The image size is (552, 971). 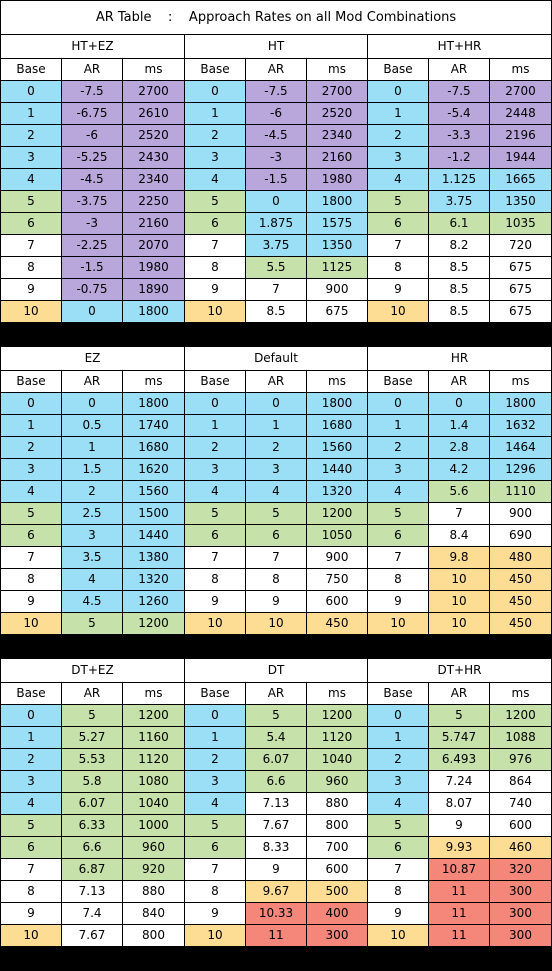 I want to click on cell-ms: 1080, so click(x=153, y=781).